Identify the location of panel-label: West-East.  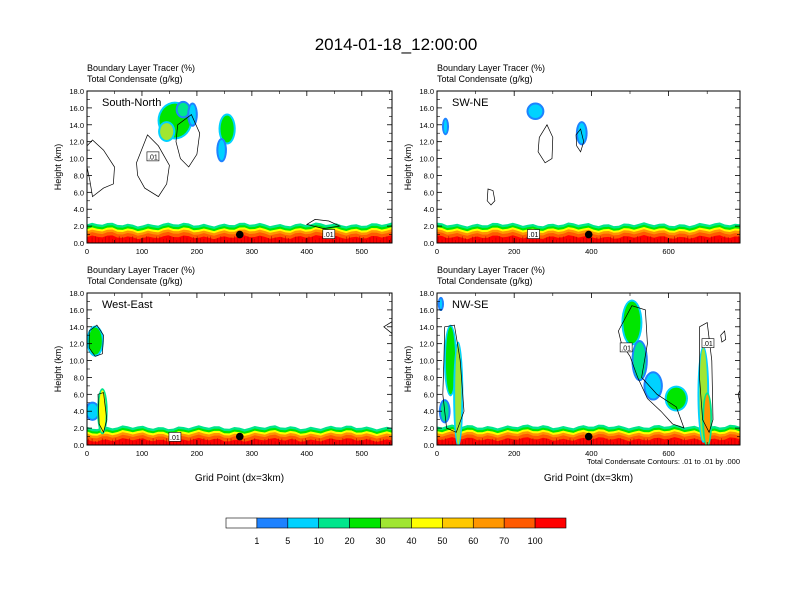
(127, 305).